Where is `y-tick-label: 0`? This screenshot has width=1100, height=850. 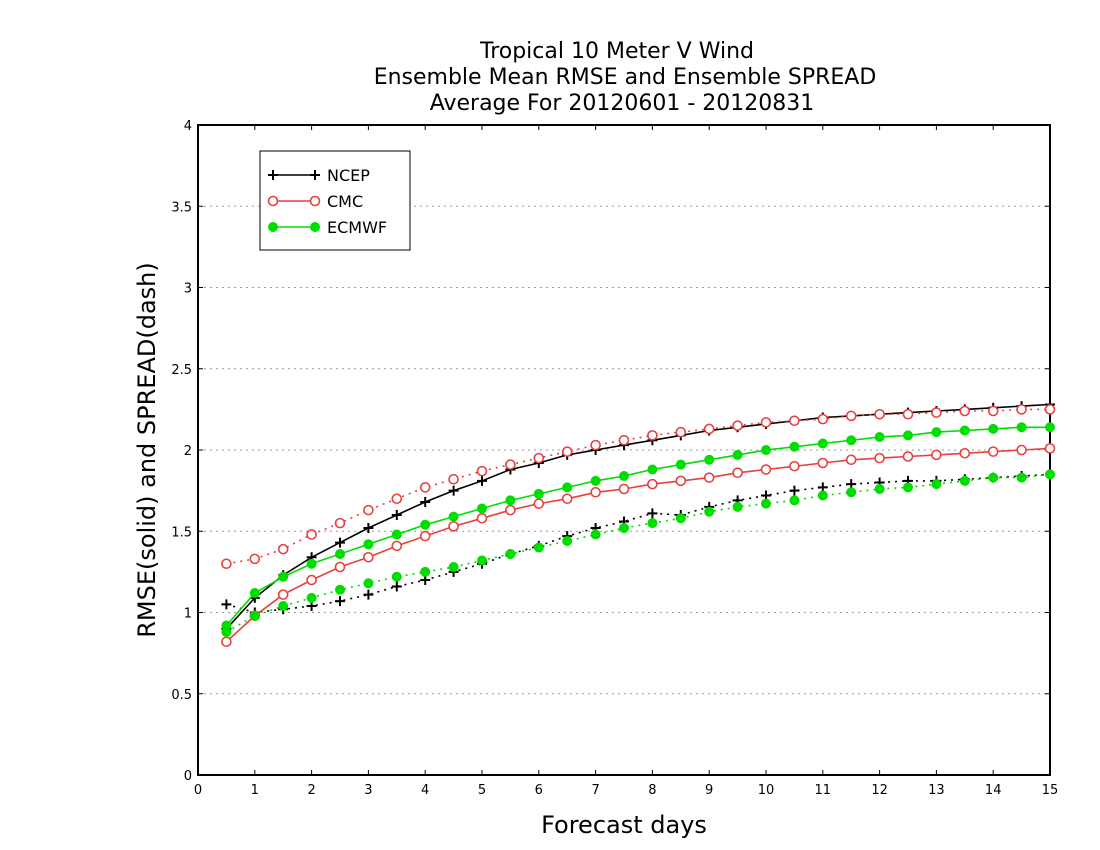 y-tick-label: 0 is located at coordinates (188, 776).